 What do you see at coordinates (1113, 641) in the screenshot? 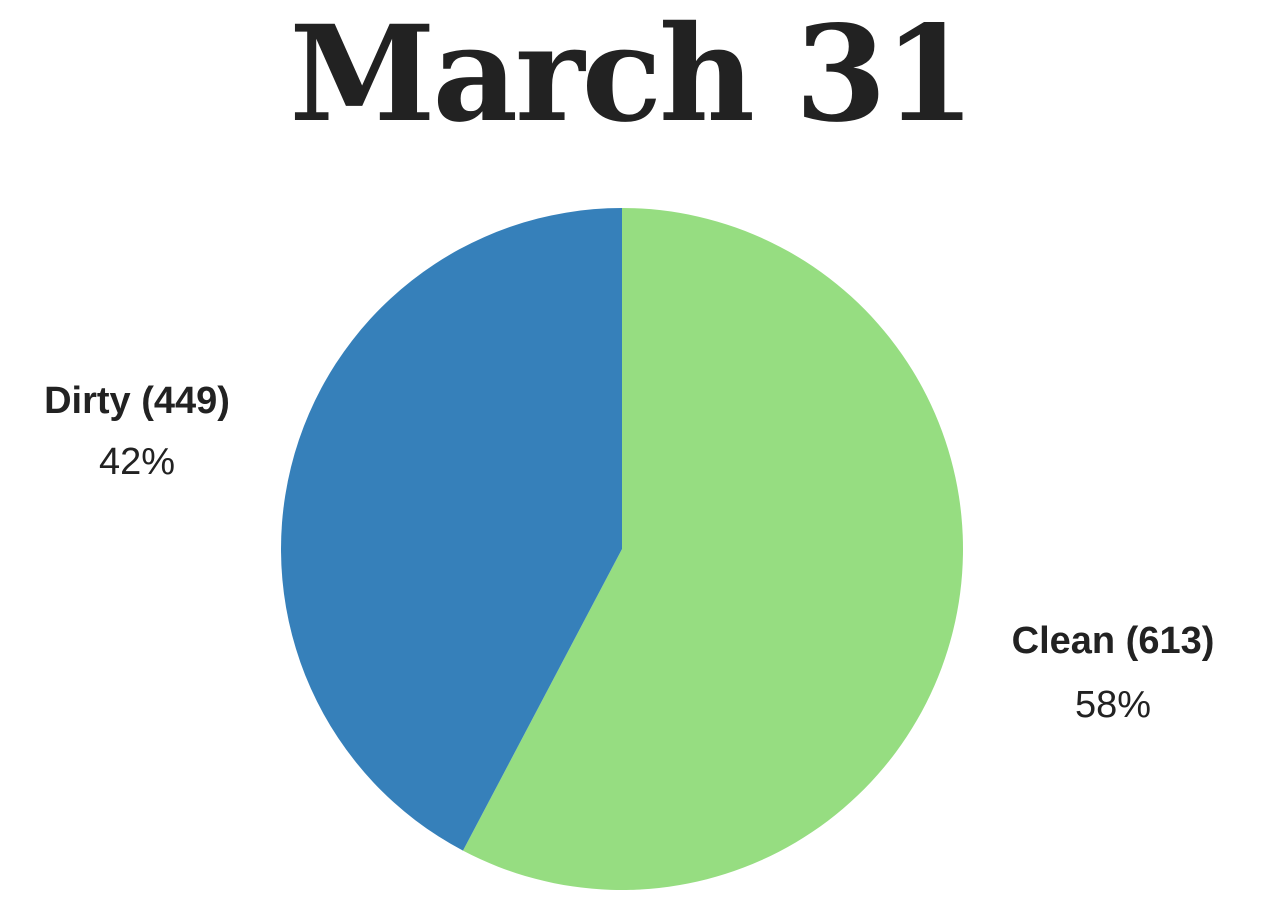
I see `slice-label-clean: Clean (613)` at bounding box center [1113, 641].